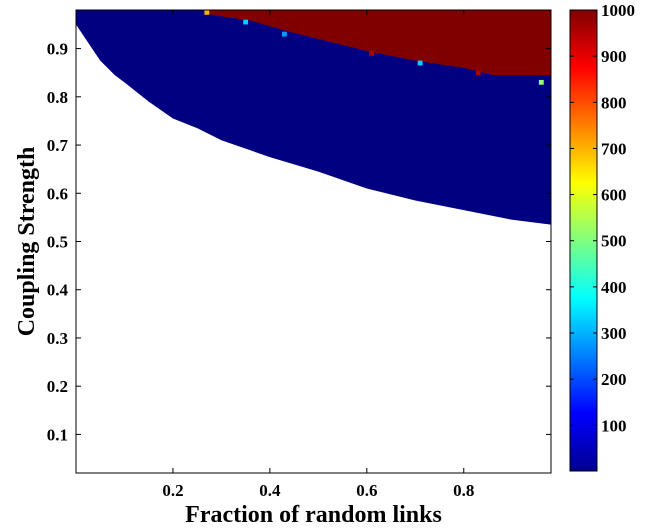 The width and height of the screenshot is (662, 528). I want to click on y-axis-title: Coupling Strength, so click(27, 242).